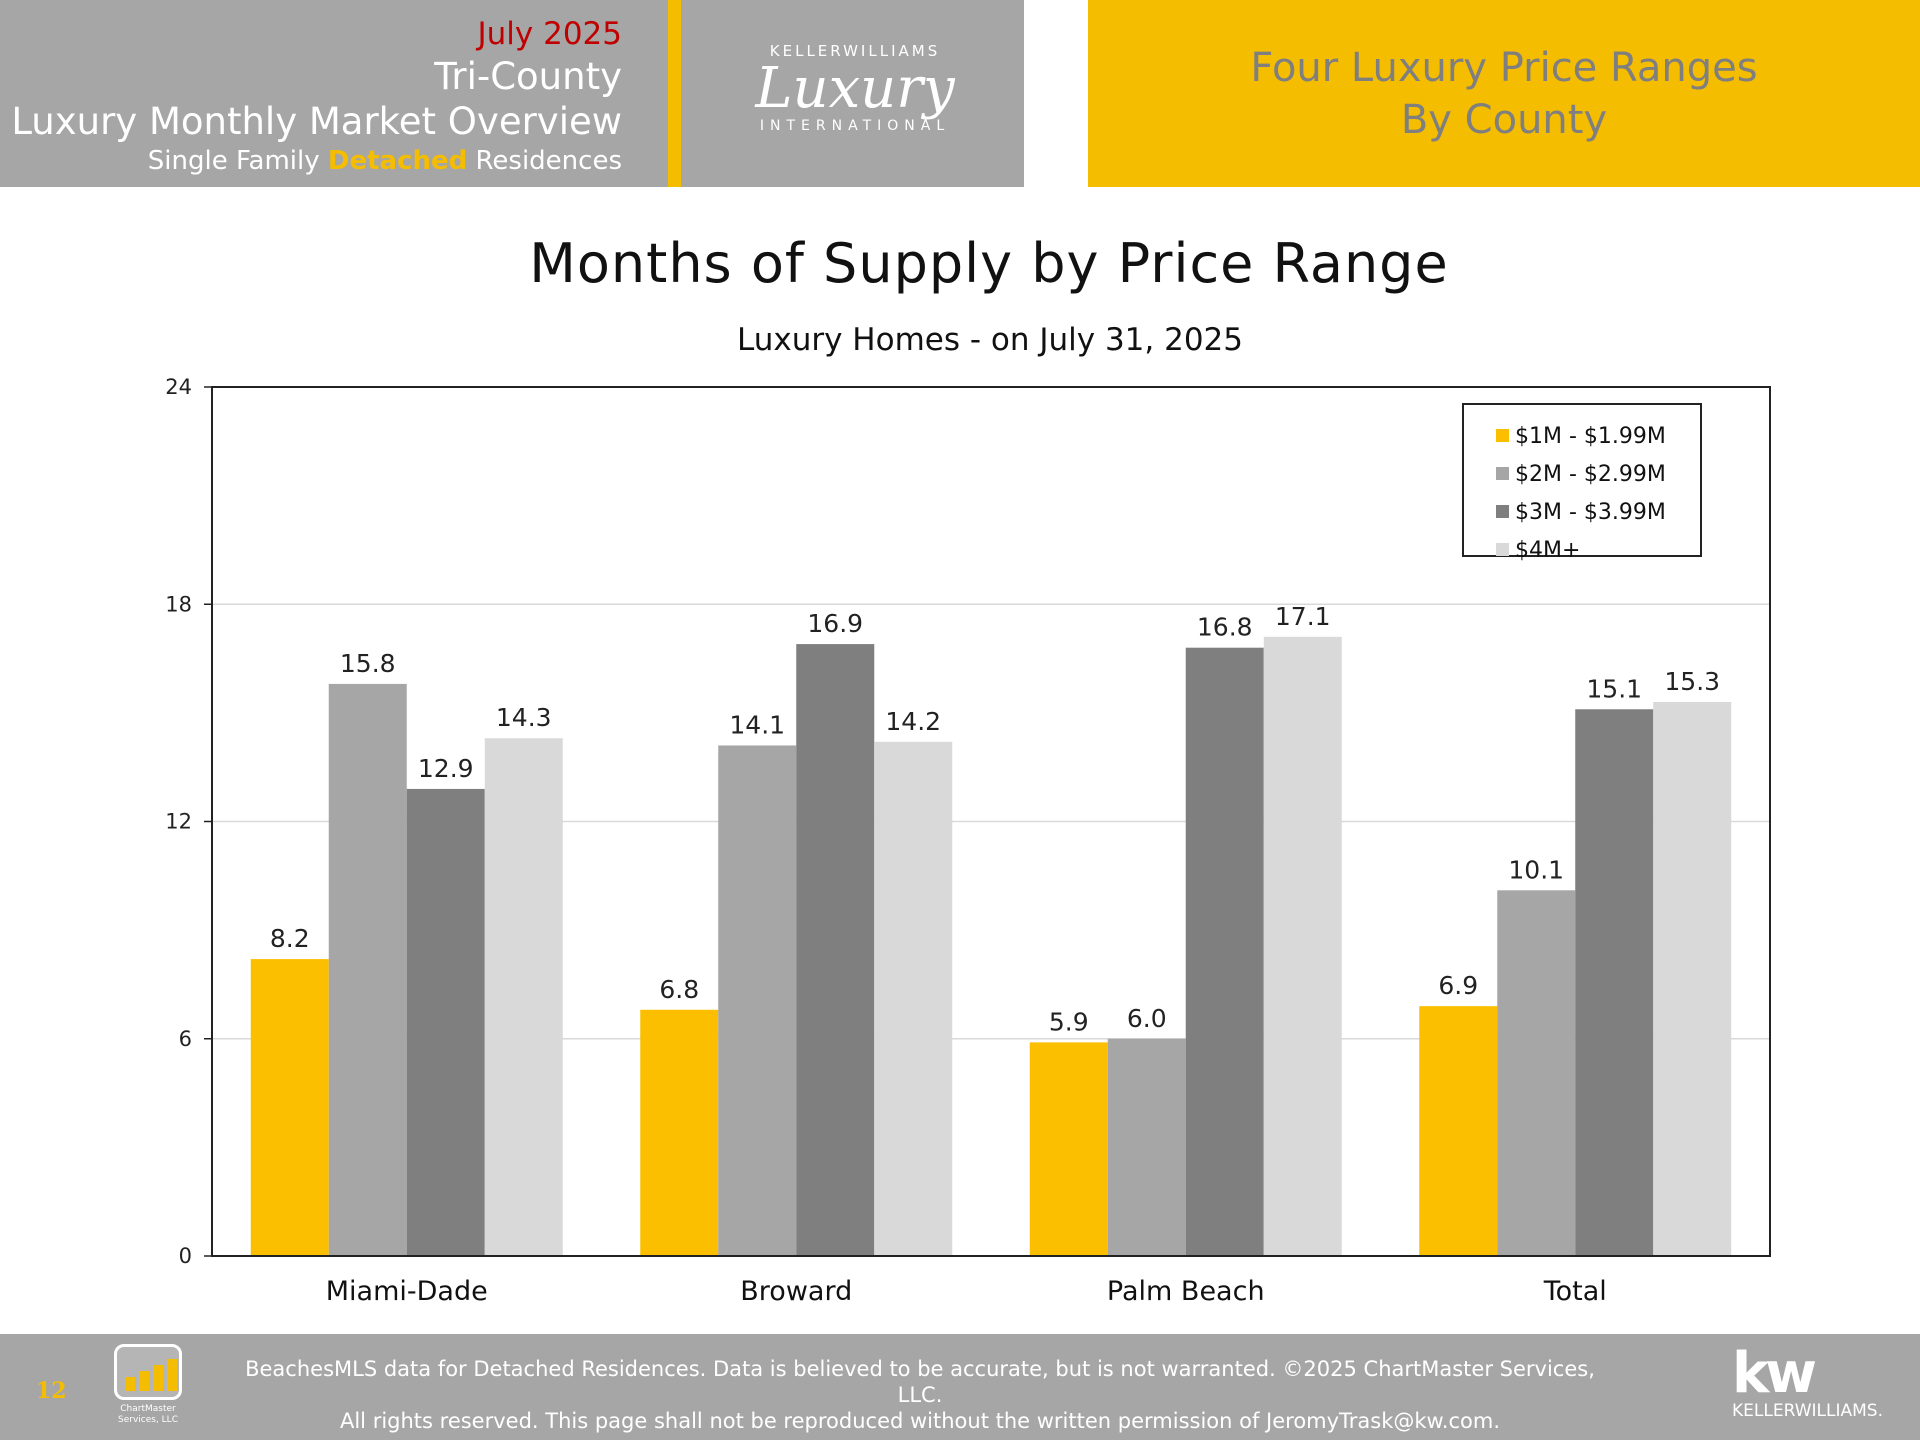 The width and height of the screenshot is (1920, 1440). Describe the element at coordinates (446, 768) in the screenshot. I see `bar-data-label: 12.9` at that location.